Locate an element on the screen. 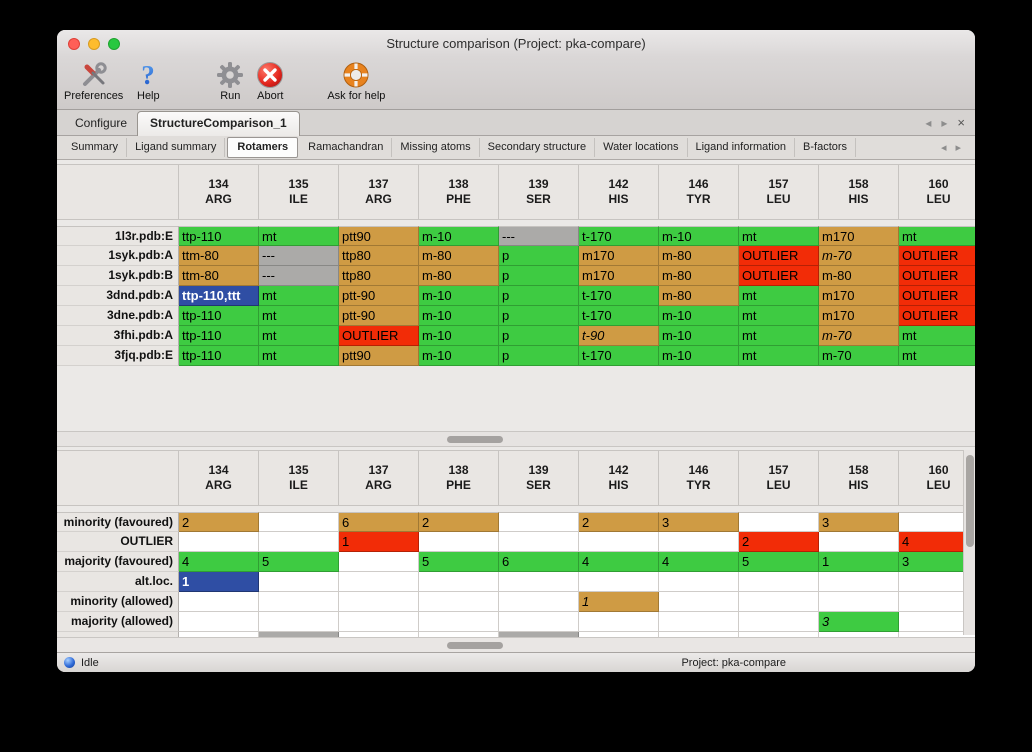  row-label: OUTLIER is located at coordinates (118, 542).